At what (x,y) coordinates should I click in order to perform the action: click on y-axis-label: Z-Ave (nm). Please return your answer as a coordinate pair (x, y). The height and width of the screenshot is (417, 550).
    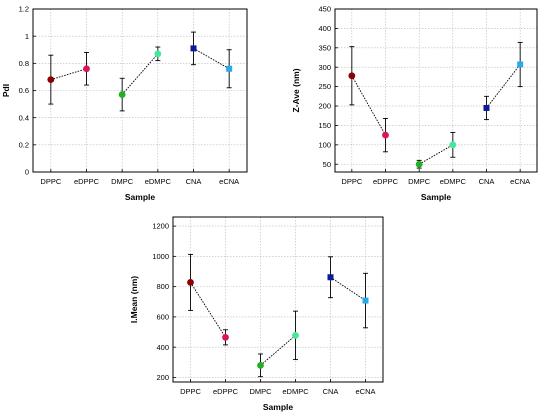
    Looking at the image, I should click on (296, 90).